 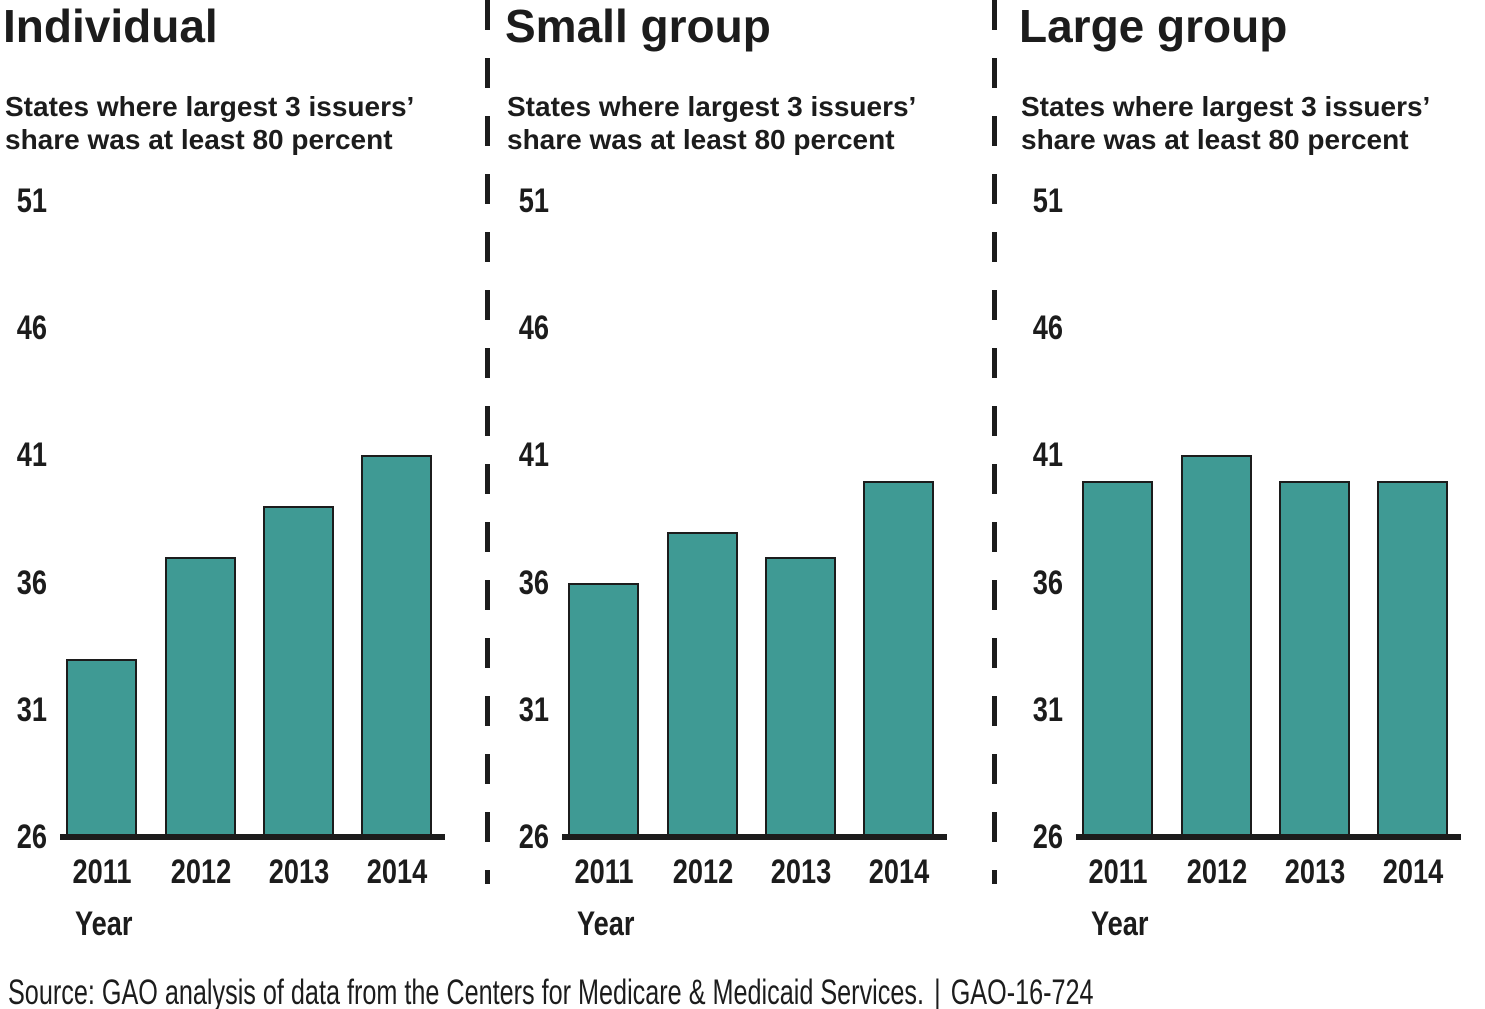 I want to click on panel-title-large-group: Large group, so click(x=1153, y=26).